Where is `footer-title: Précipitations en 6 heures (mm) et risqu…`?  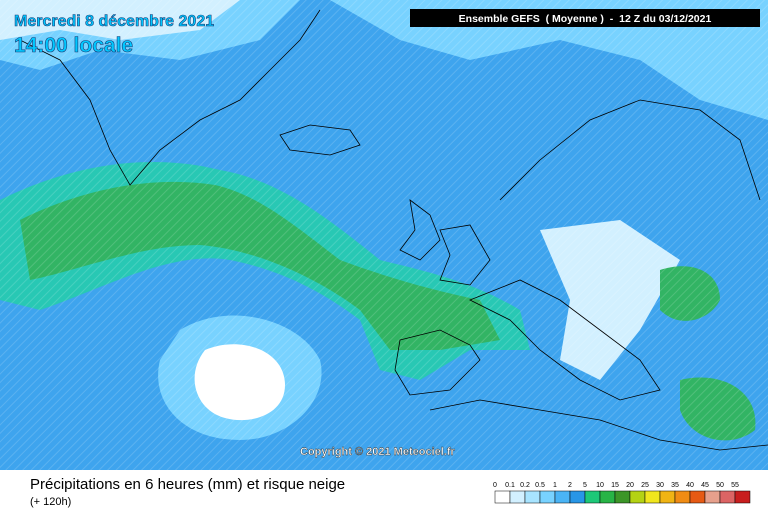 footer-title: Précipitations en 6 heures (mm) et risqu… is located at coordinates (187, 484).